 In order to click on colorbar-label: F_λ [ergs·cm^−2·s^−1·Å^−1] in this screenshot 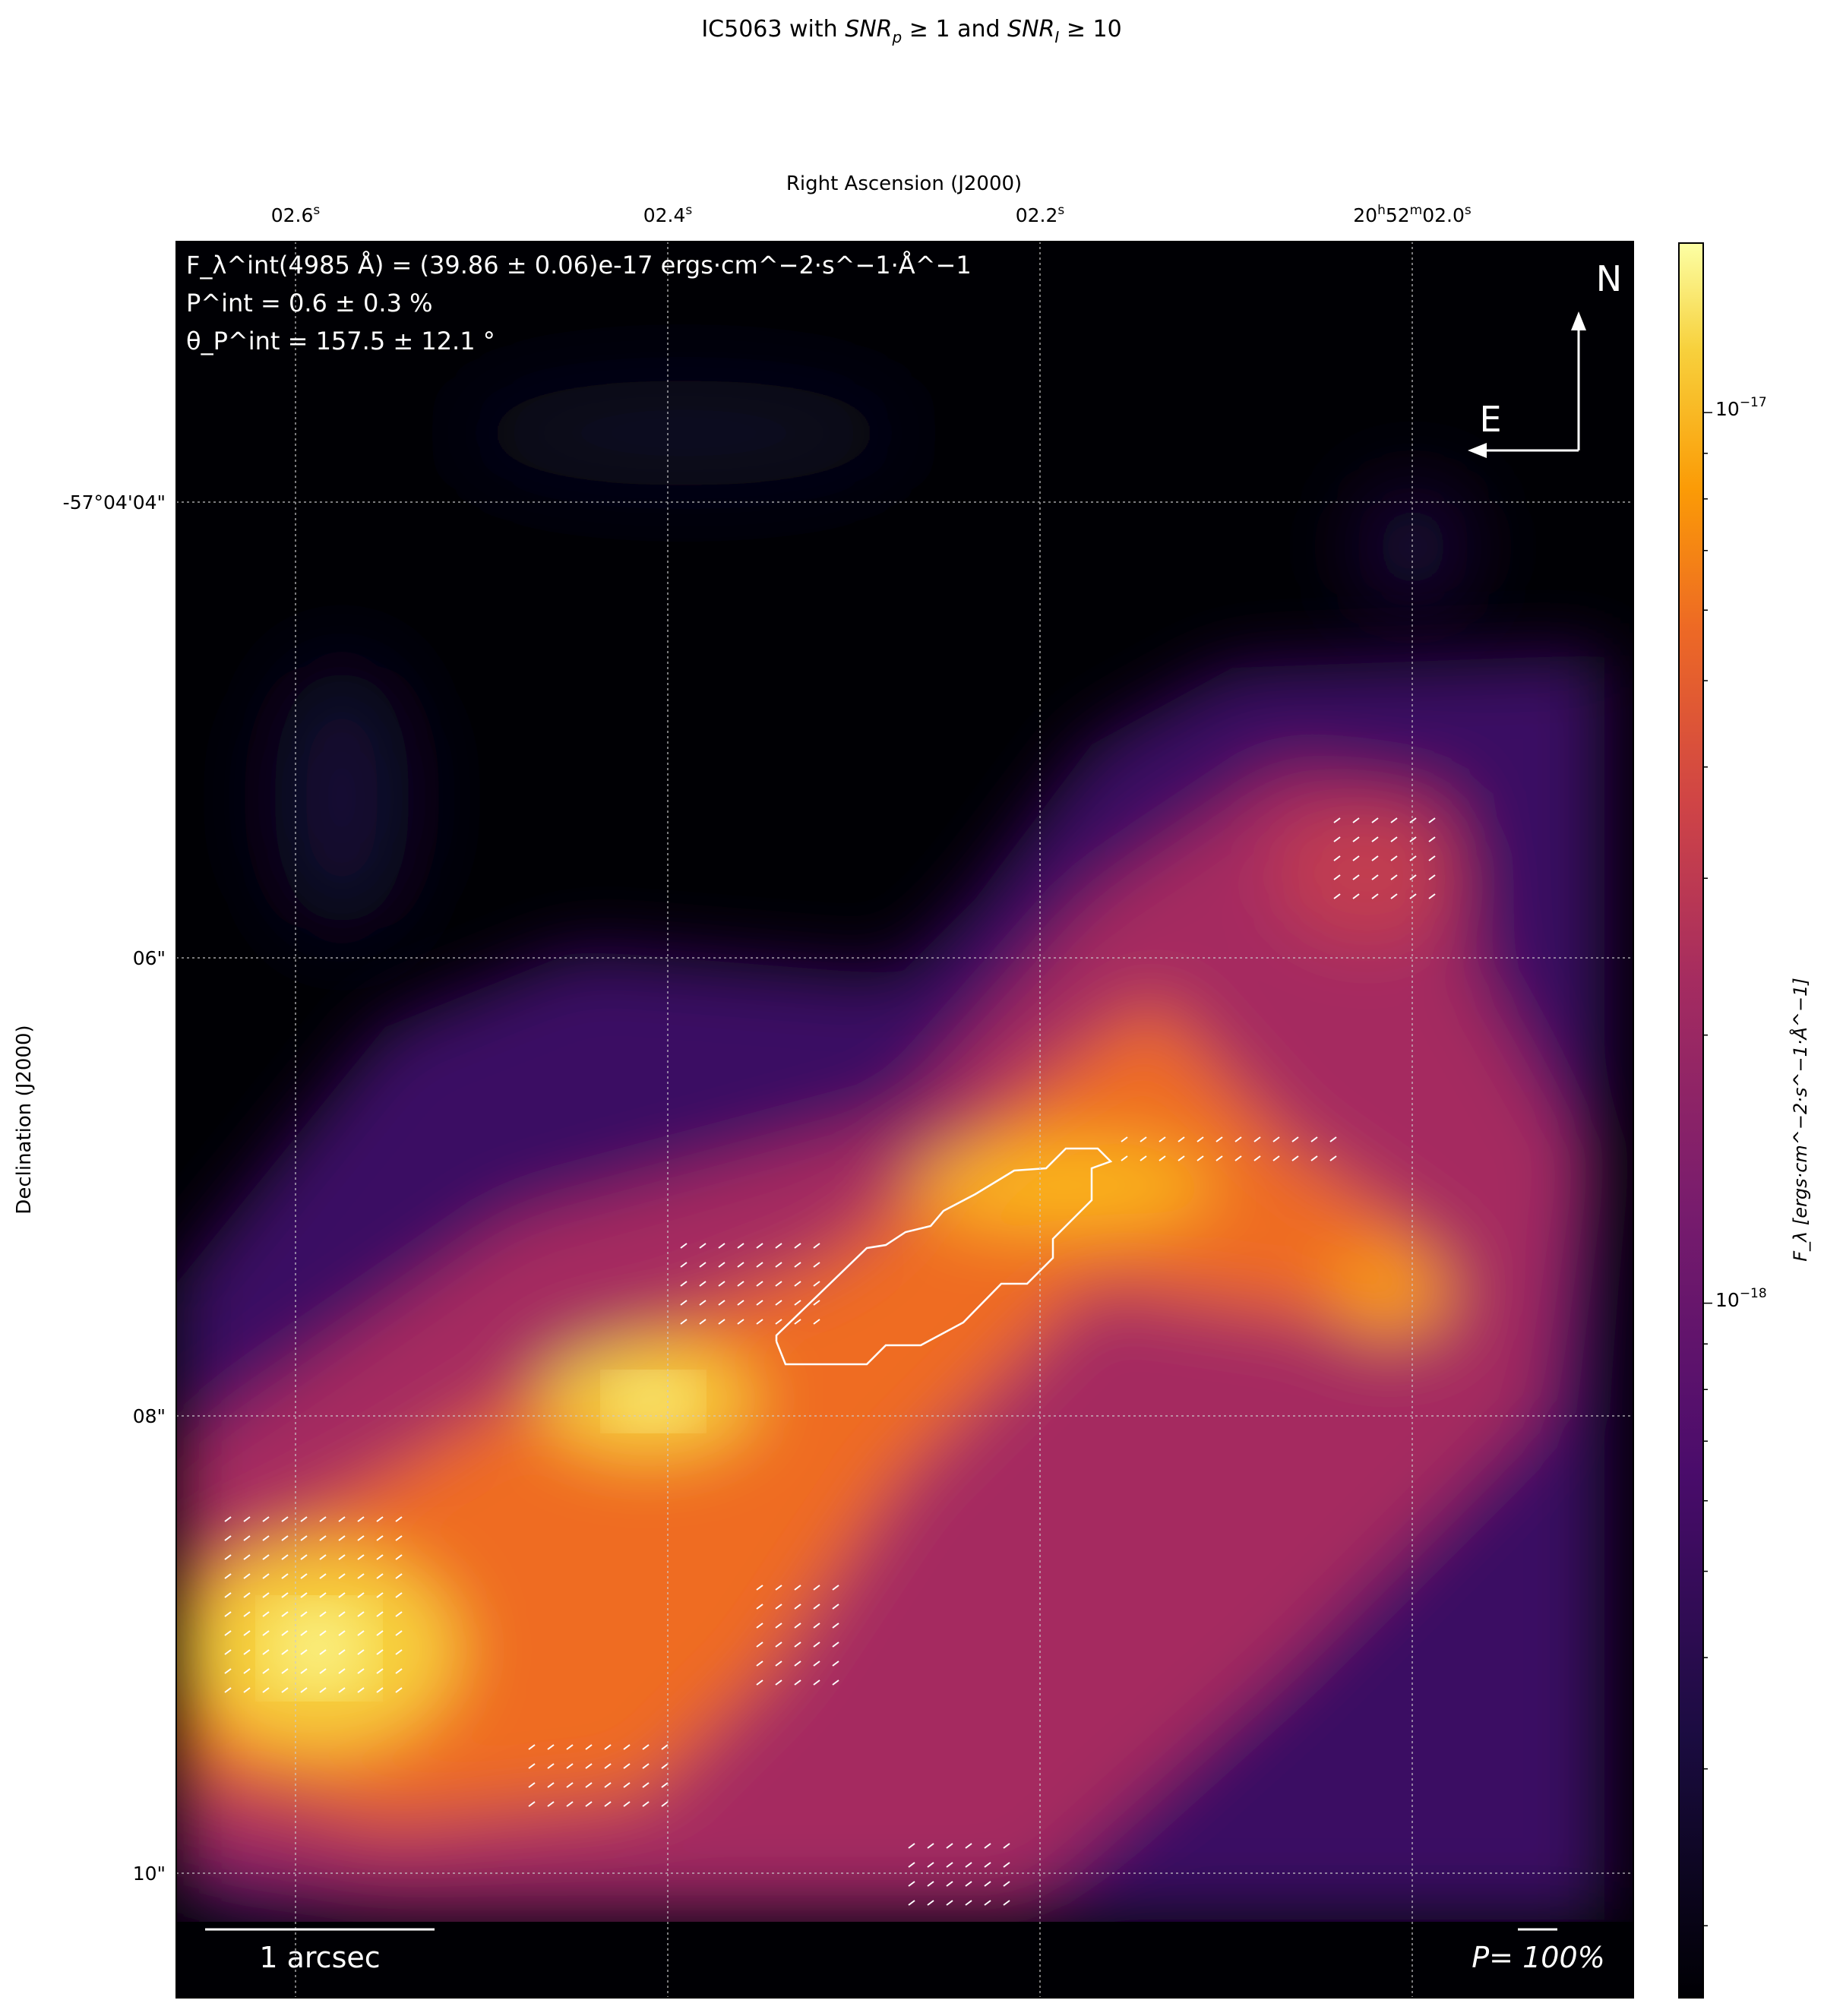, I will do `click(1800, 1120)`.